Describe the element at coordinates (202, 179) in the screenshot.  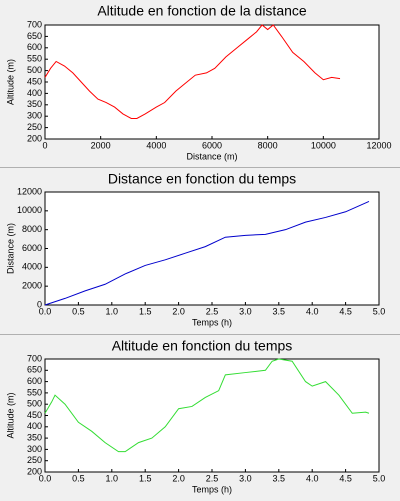
I see `chart-title: Distance en fonction du temps` at that location.